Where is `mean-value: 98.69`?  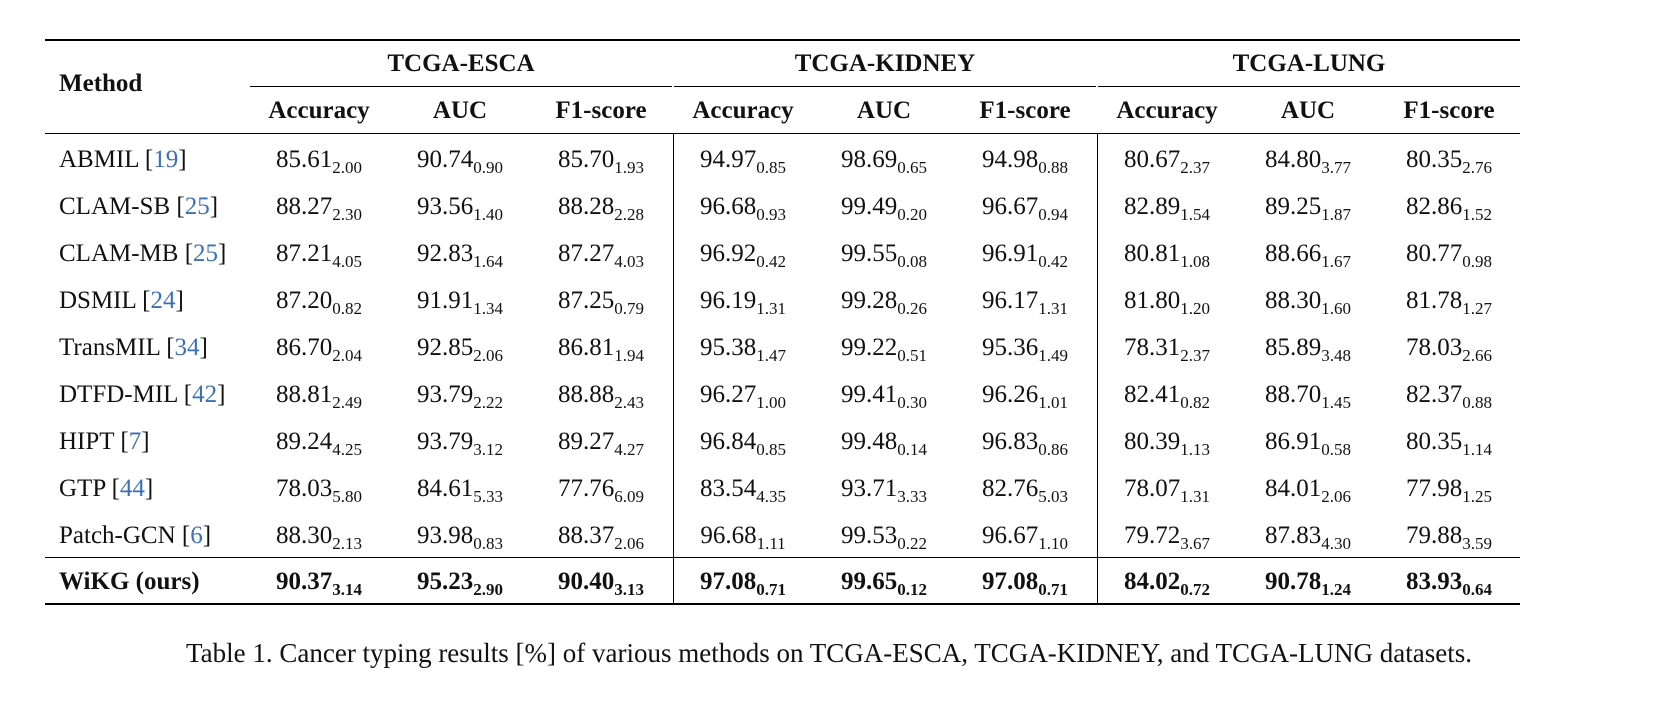 mean-value: 98.69 is located at coordinates (869, 159).